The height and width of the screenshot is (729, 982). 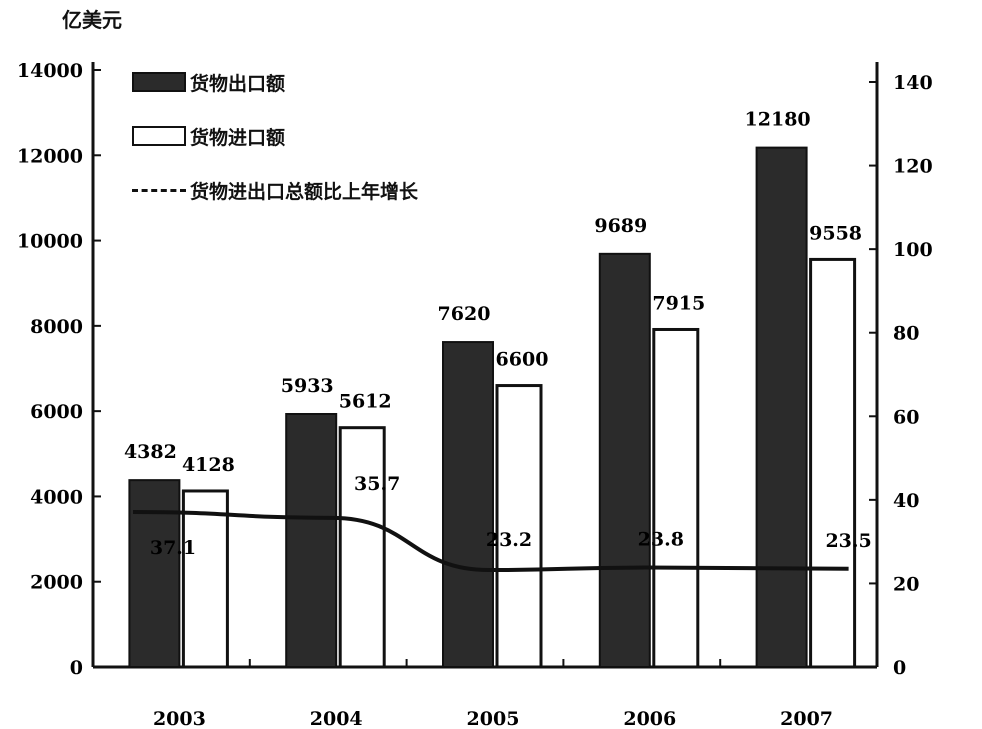 What do you see at coordinates (848, 541) in the screenshot?
I see `data-label-growth: 23.5` at bounding box center [848, 541].